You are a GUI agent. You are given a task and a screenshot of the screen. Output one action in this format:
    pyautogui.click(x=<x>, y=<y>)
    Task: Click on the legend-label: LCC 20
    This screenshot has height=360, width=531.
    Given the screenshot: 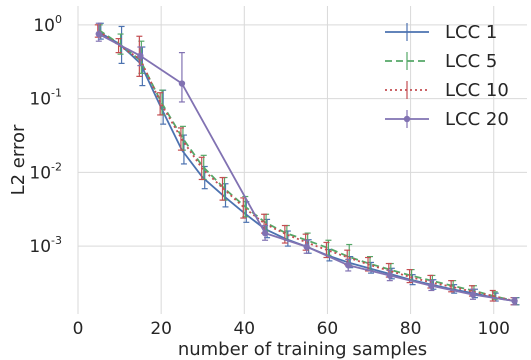 What is the action you would take?
    pyautogui.click(x=477, y=119)
    